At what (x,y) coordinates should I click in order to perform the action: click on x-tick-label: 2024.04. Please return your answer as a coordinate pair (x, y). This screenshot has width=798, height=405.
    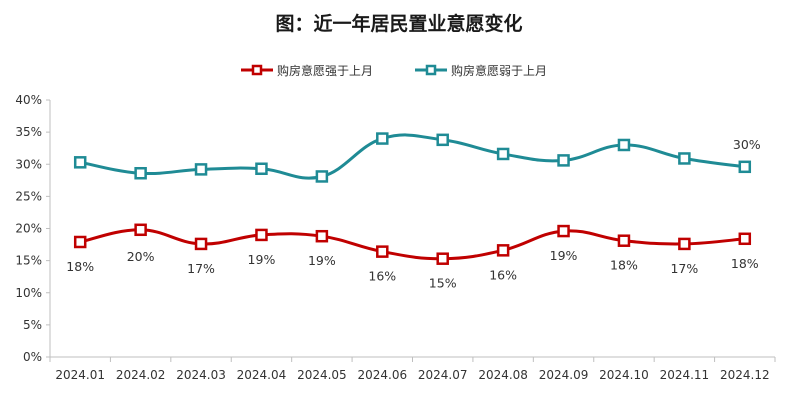
    Looking at the image, I should click on (262, 375).